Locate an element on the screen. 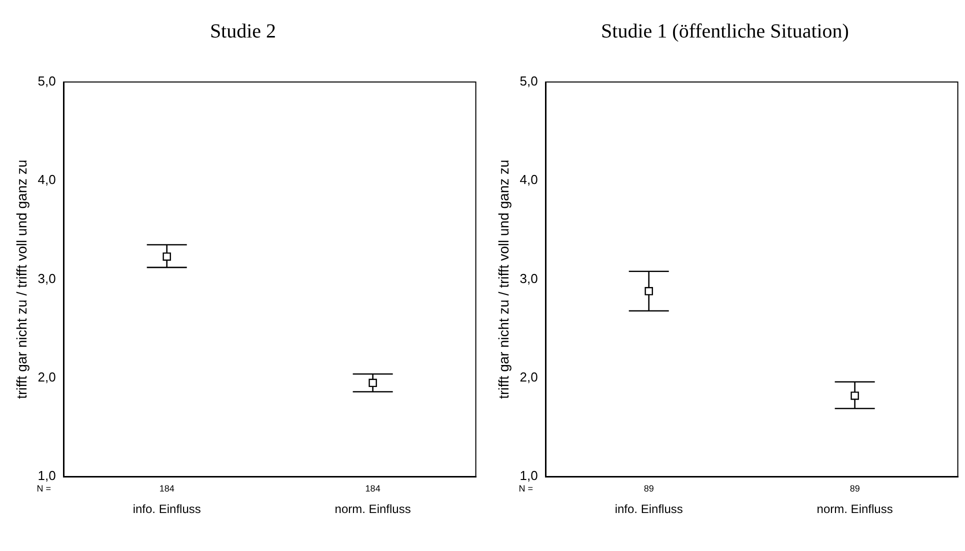 The height and width of the screenshot is (551, 965). chart-title: Studie 1 (öffentliche Situation) is located at coordinates (725, 31).